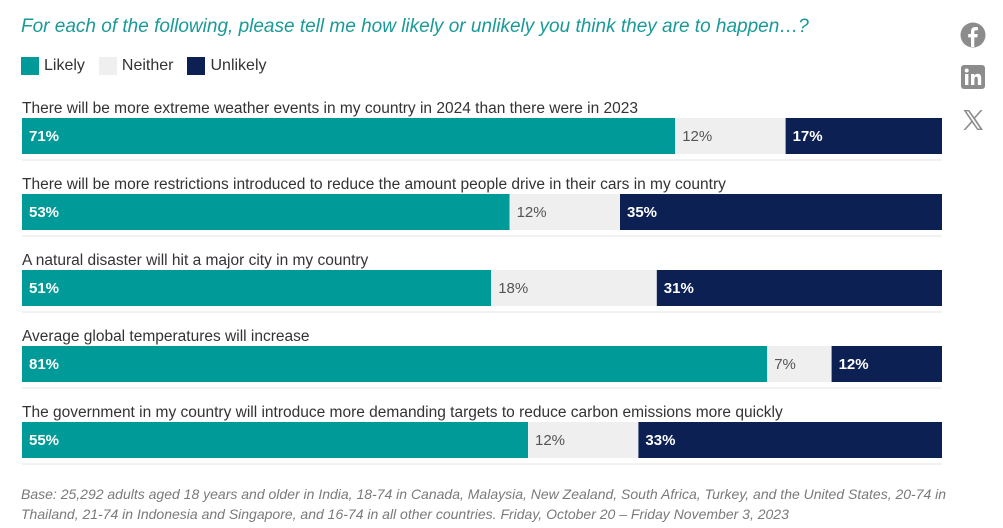 This screenshot has width=1003, height=528. I want to click on legend-swatch-likely, so click(30, 66).